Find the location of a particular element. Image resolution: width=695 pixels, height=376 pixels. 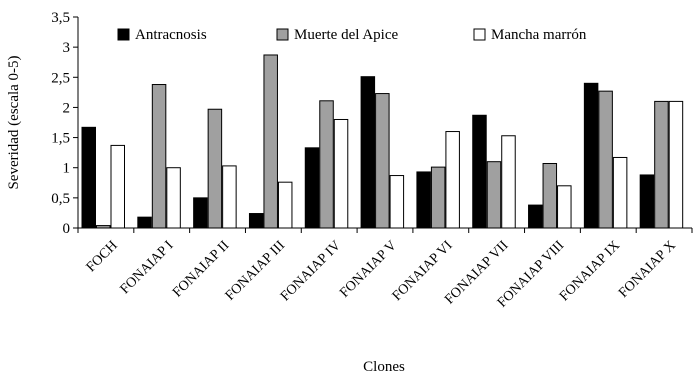

bar-mancha-marrón-2 is located at coordinates (173, 198).